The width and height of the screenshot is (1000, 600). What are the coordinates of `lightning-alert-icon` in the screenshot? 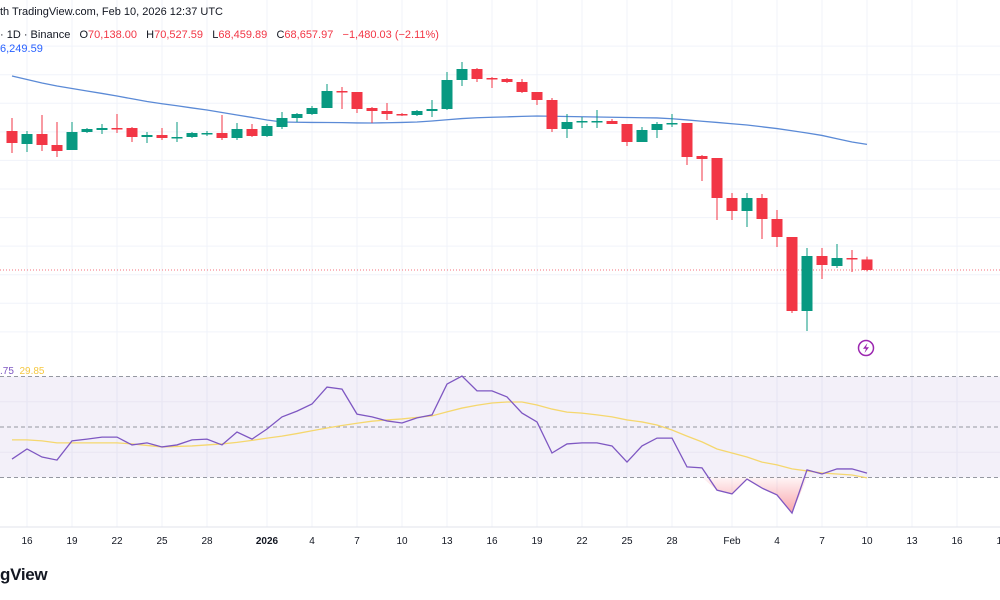 It's located at (866, 348).